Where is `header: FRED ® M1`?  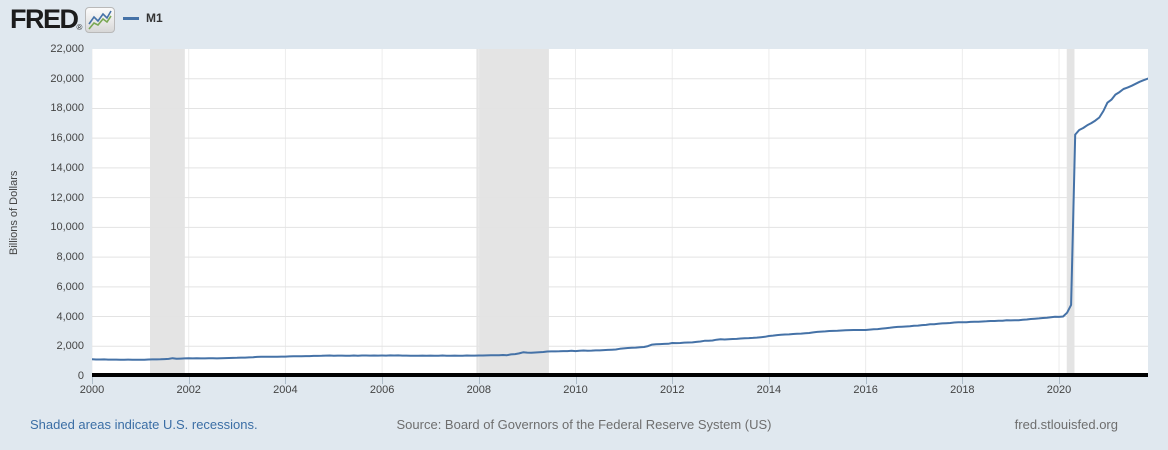
header: FRED ® M1 is located at coordinates (584, 21).